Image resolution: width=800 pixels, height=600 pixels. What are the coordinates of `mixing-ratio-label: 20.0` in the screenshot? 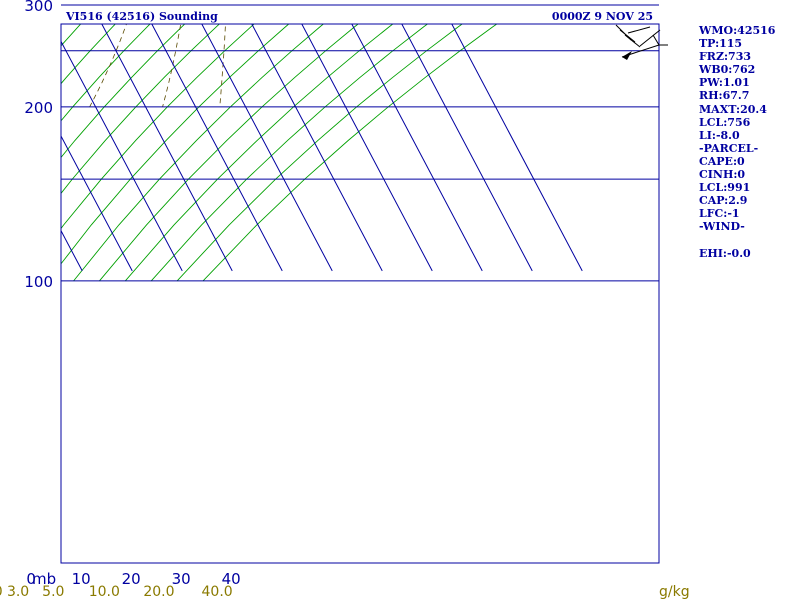 It's located at (158, 592).